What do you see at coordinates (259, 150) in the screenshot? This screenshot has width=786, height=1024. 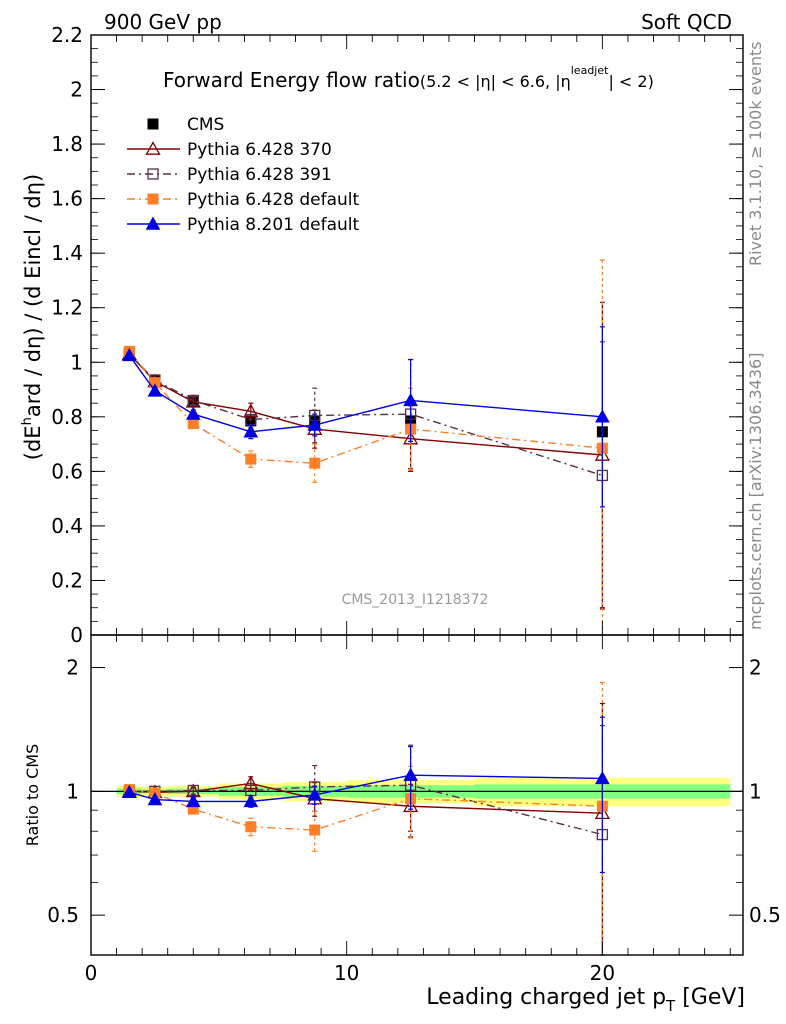 I see `legend-label: Pythia 6.428 370` at bounding box center [259, 150].